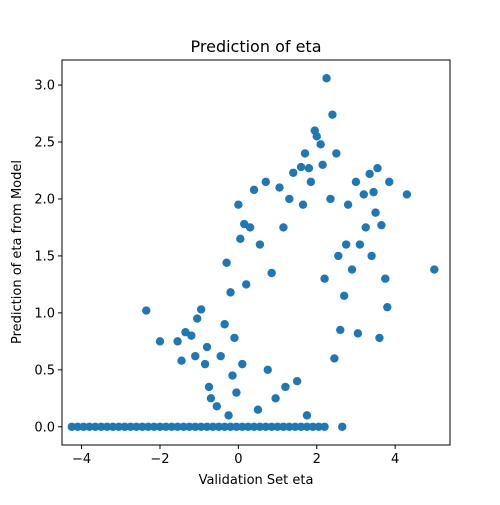  I want to click on x-tick-label: −2, so click(159, 459).